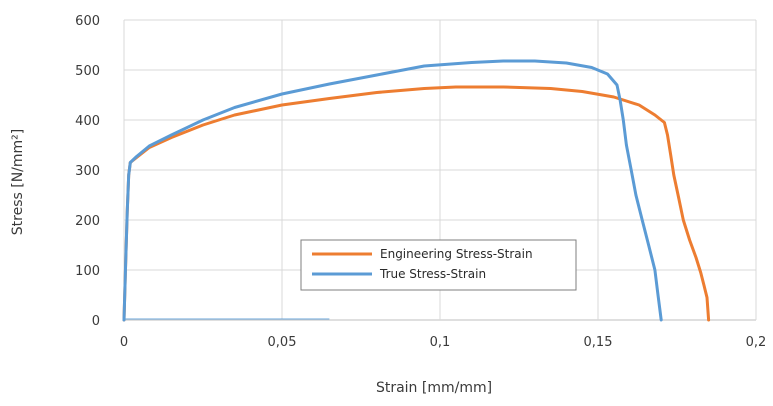 The height and width of the screenshot is (406, 773). I want to click on x-tick-label: 0,05, so click(282, 342).